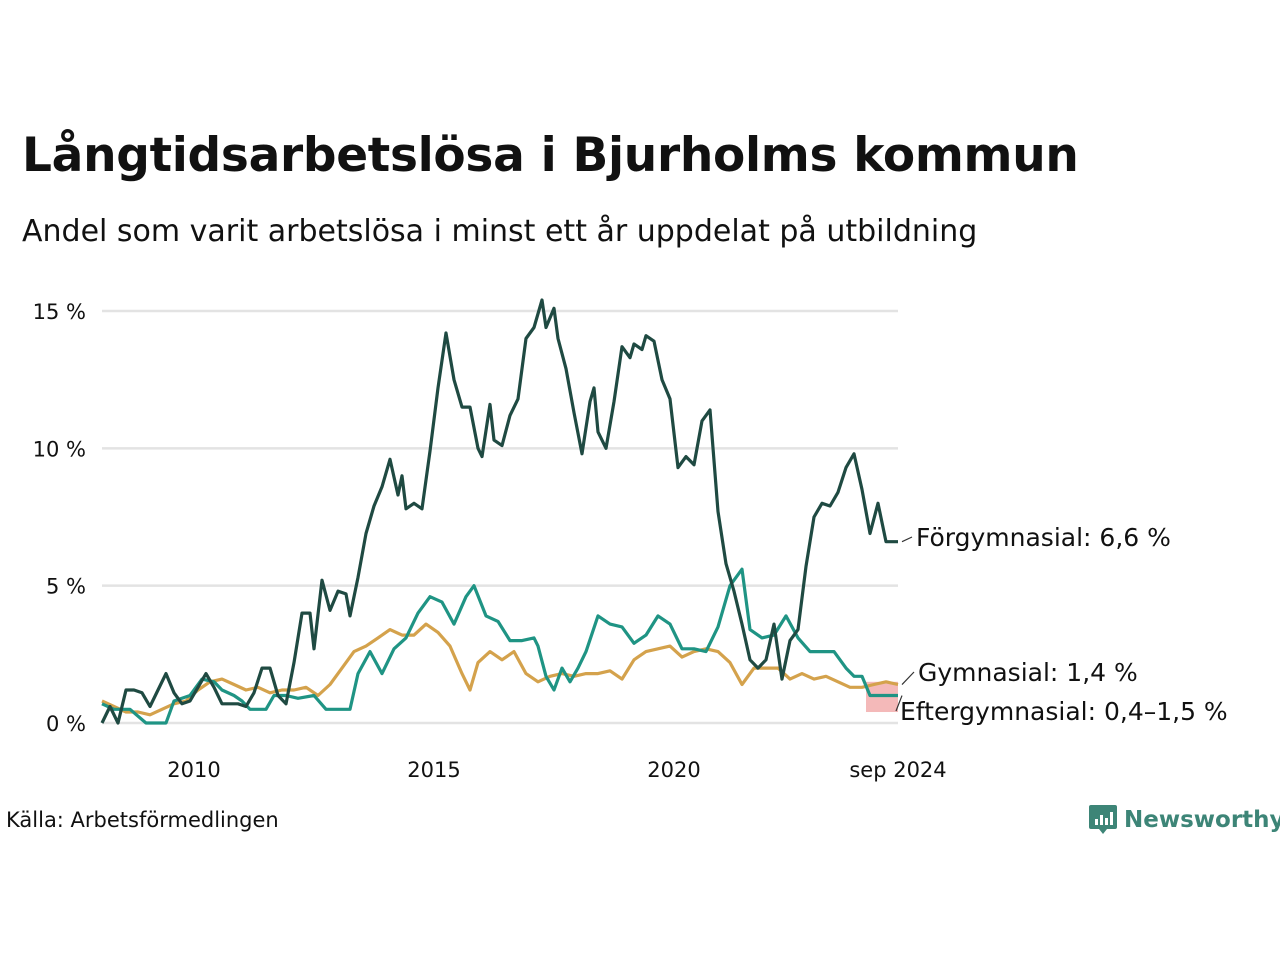 This screenshot has height=960, width=1280. I want to click on x-tick-label: 2015, so click(433, 770).